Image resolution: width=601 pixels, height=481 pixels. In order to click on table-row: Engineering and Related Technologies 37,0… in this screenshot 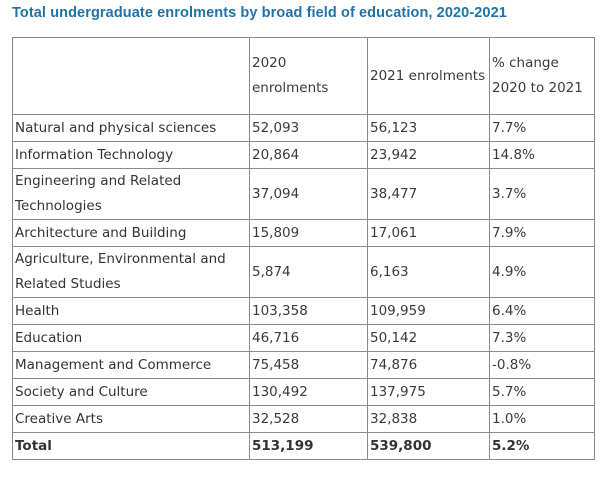, I will do `click(303, 194)`.